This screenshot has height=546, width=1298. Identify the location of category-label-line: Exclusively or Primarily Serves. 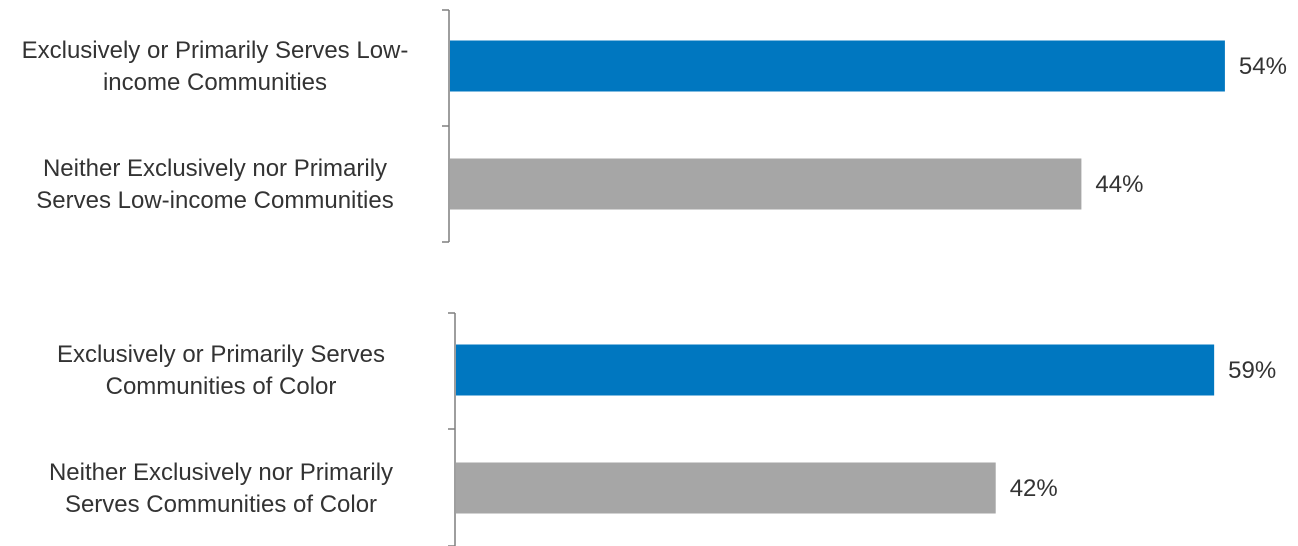
(221, 354).